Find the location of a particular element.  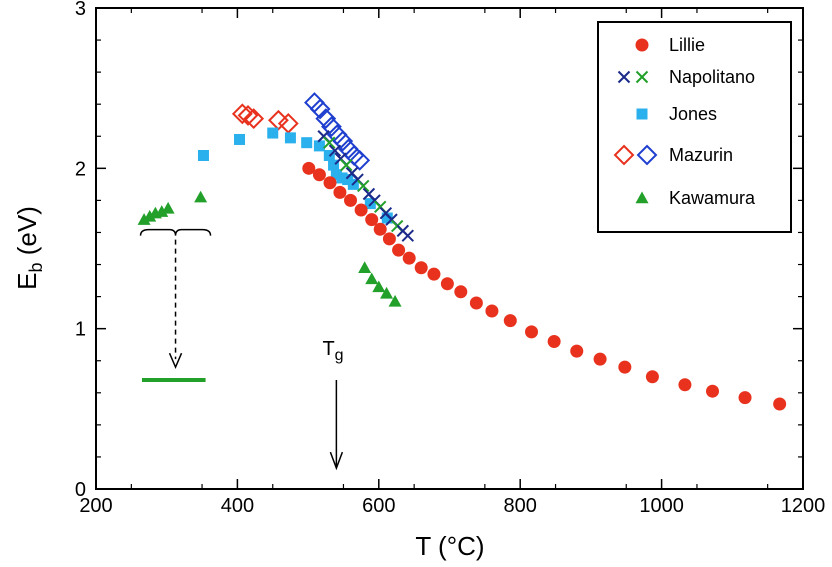

tg-label-main: T is located at coordinates (328, 349).